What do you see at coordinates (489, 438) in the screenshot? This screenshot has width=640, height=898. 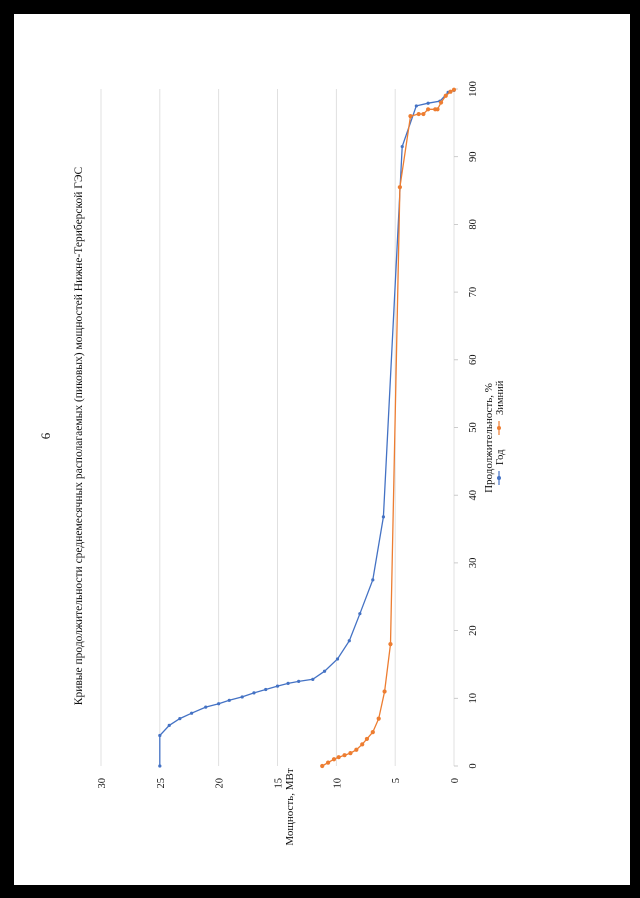 I see `x-axis-label: Продолжительность, %` at bounding box center [489, 438].